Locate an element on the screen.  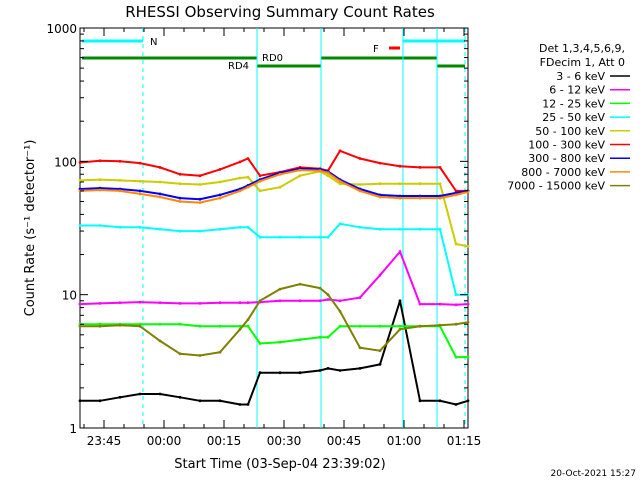
legend-header-2: FDecim 1, Att 0 is located at coordinates (582, 62).